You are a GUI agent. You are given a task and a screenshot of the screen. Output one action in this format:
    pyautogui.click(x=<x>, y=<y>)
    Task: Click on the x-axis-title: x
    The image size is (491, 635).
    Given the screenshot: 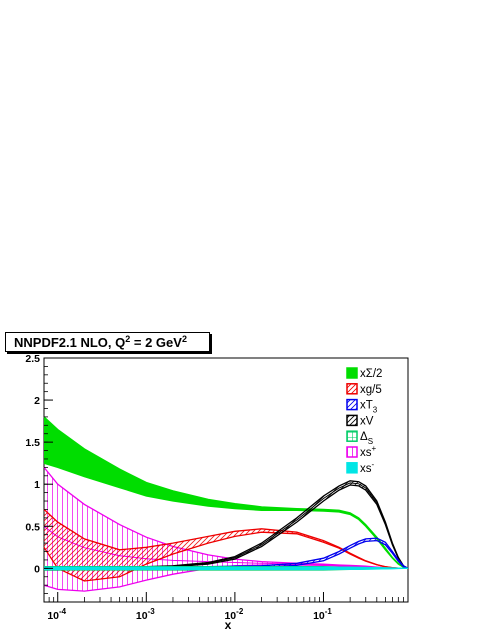 What is the action you would take?
    pyautogui.click(x=228, y=625)
    